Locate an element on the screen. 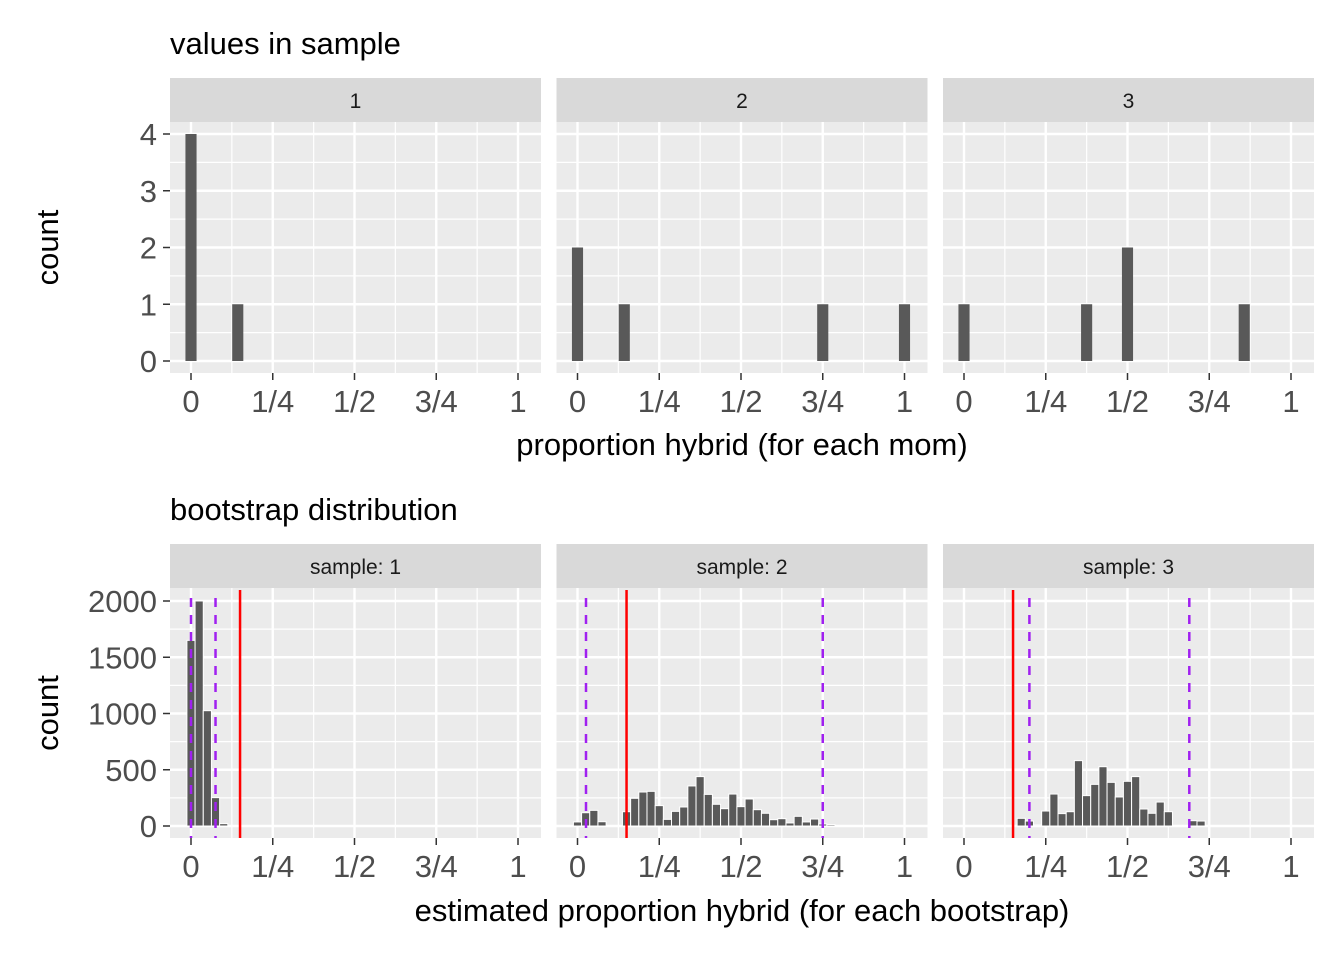 Image resolution: width=1344 pixels, height=960 pixels. facet-strip-label: 3 is located at coordinates (1129, 101).